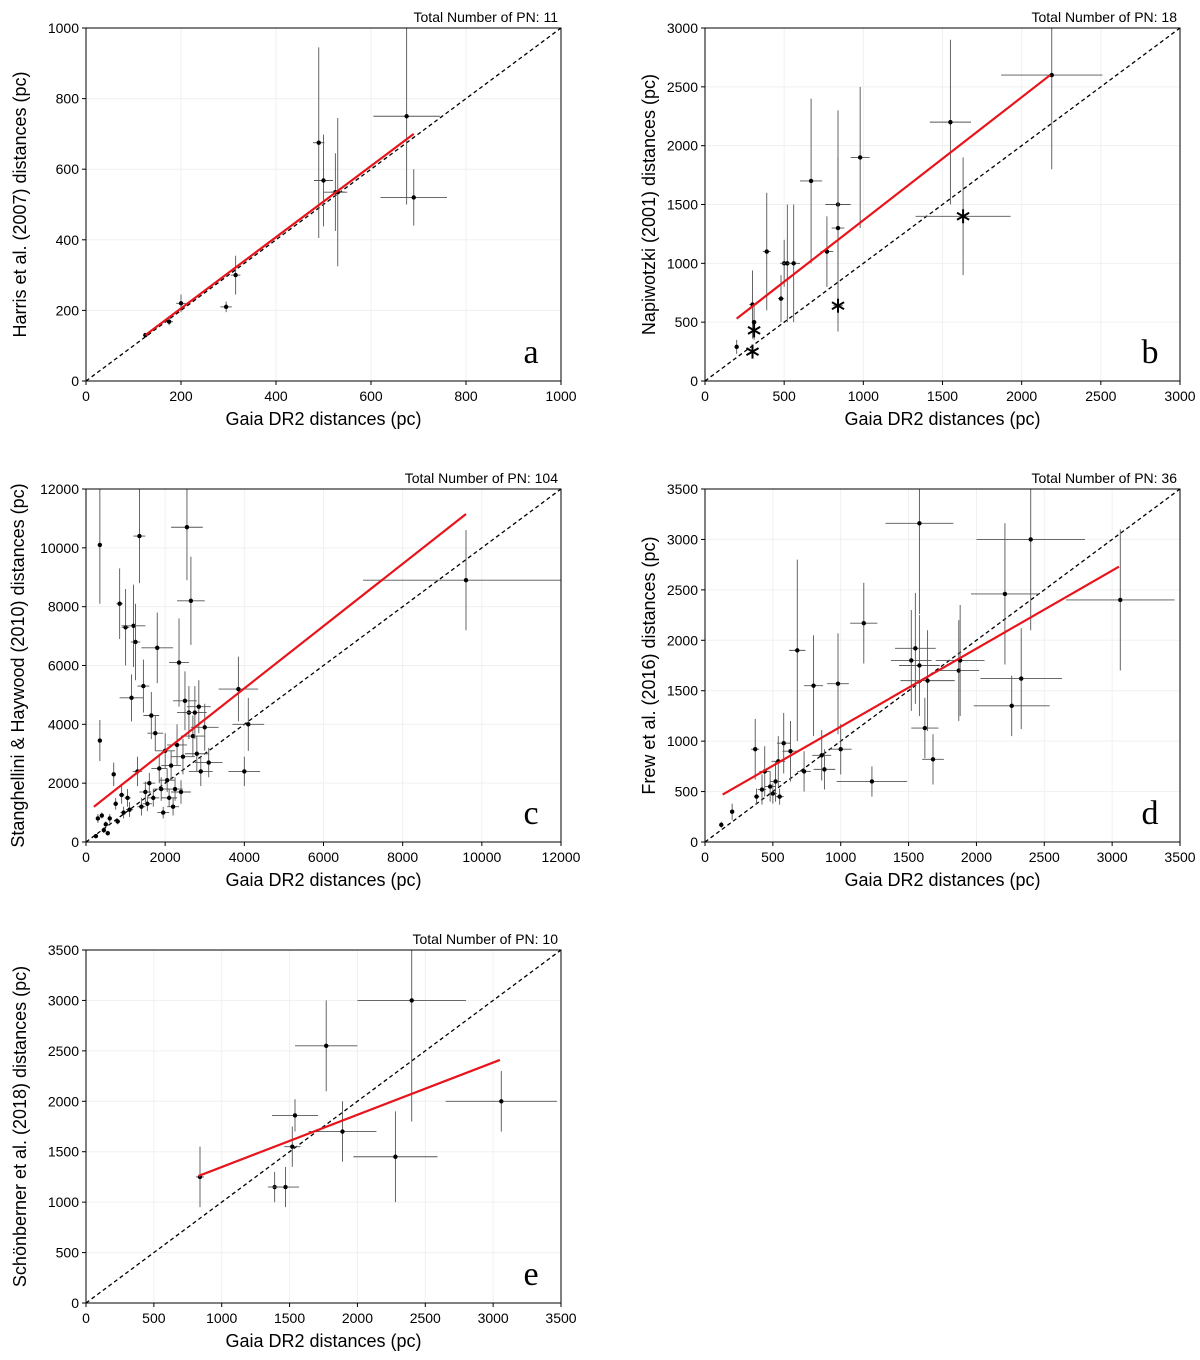 Image resolution: width=1200 pixels, height=1360 pixels. I want to click on one-to-one-line, so click(323, 665).